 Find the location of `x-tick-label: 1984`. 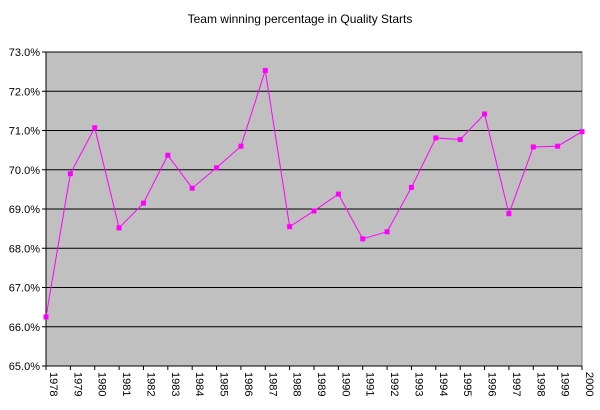

x-tick-label: 1984 is located at coordinates (199, 384).